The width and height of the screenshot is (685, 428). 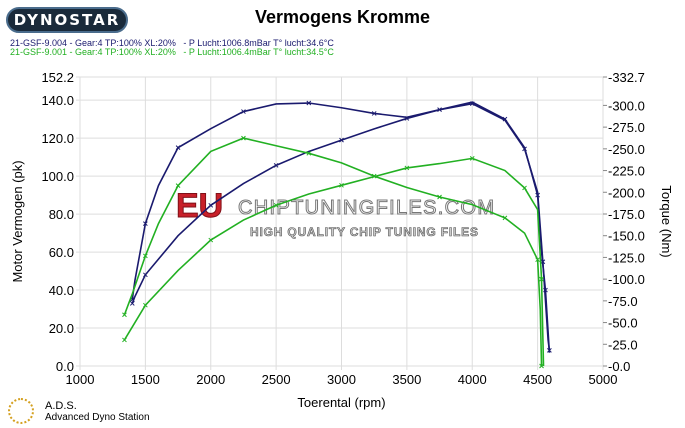 I want to click on y-tick-label: 60.0, so click(x=61, y=252).